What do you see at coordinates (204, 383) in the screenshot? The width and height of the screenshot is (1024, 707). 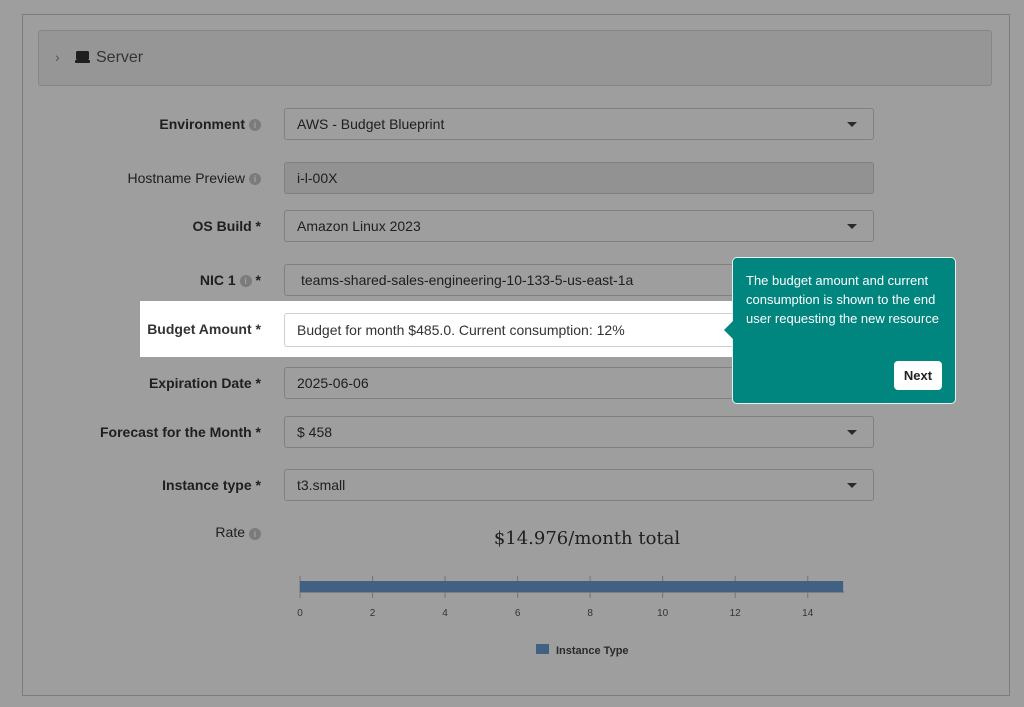 I see `expiration-label: Expiration Date *` at bounding box center [204, 383].